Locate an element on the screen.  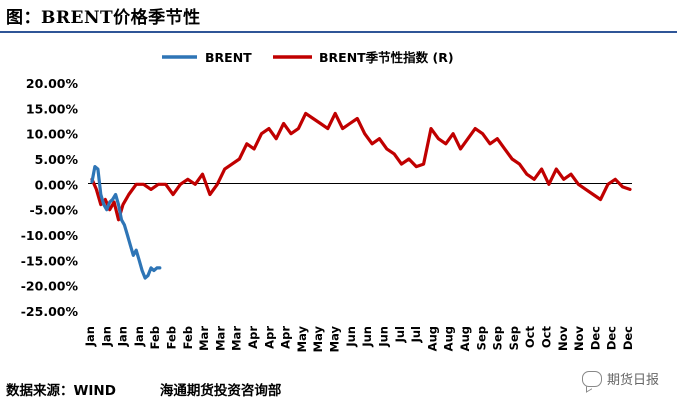
wechat-icon is located at coordinates (591, 378).